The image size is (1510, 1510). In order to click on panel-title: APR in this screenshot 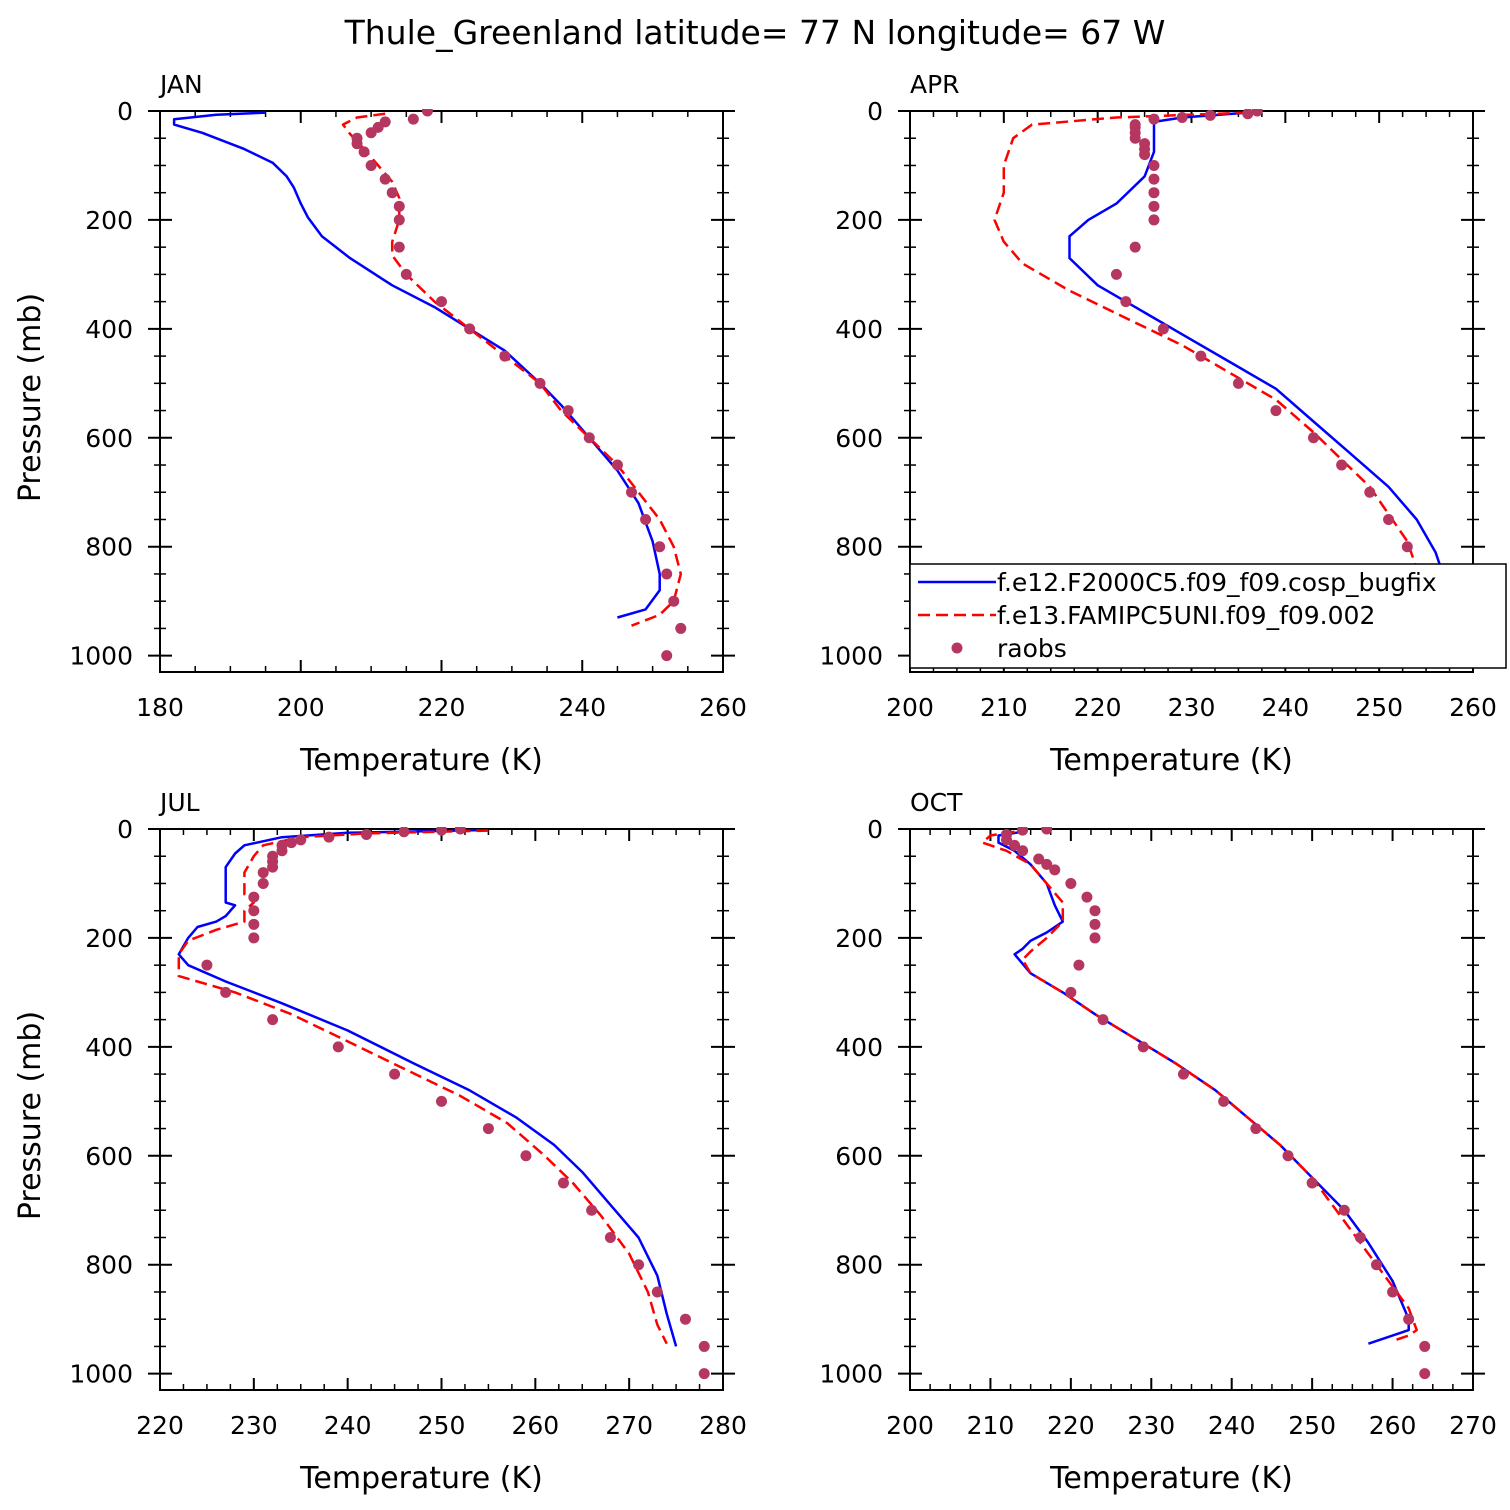, I will do `click(935, 84)`.